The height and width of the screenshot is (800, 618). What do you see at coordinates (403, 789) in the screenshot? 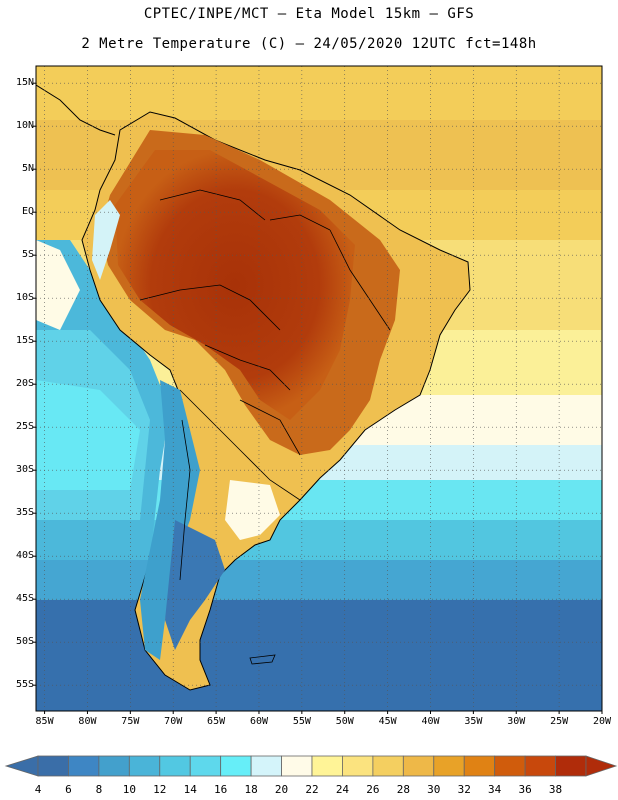
I see `colorbar-label: 28` at bounding box center [403, 789].